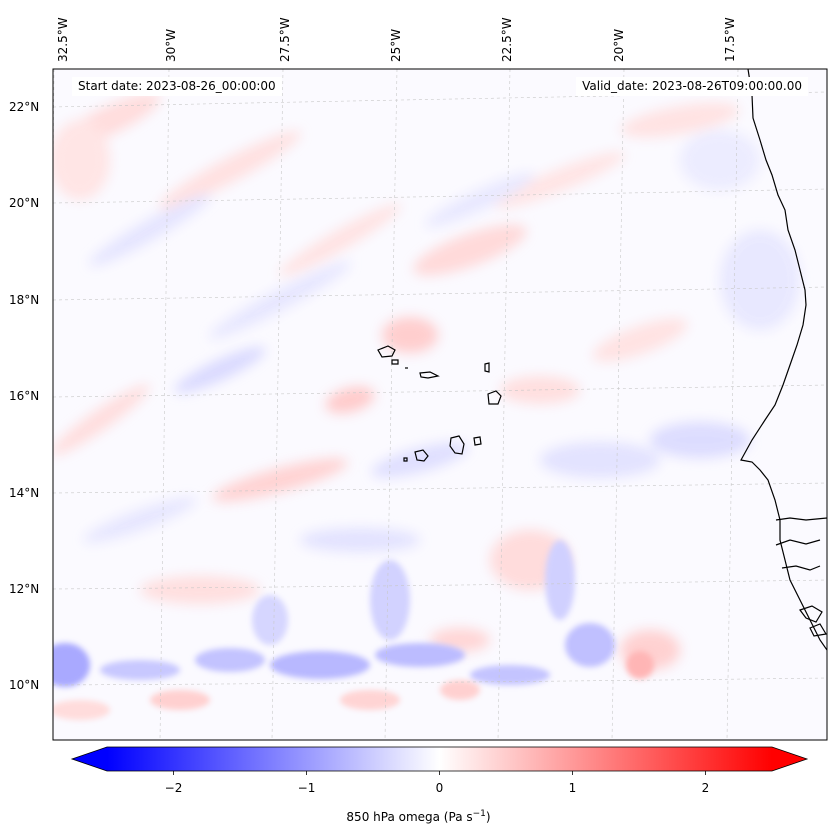 The image size is (837, 839). Describe the element at coordinates (63, 39) in the screenshot. I see `lon-label-32-5w: 32.5°W` at that location.